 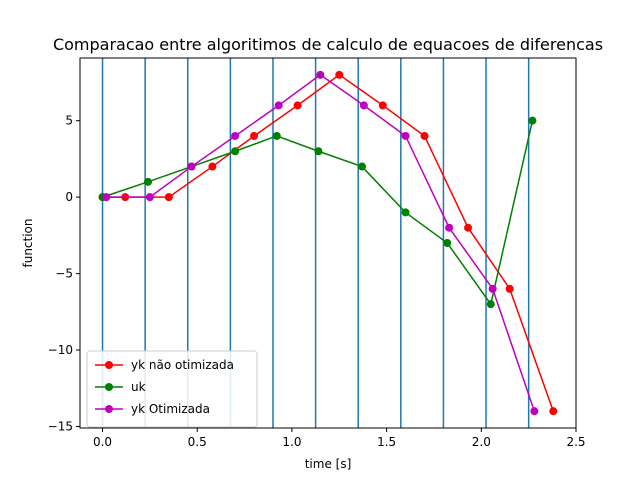 What do you see at coordinates (60, 426) in the screenshot?
I see `y-tick-label: −15` at bounding box center [60, 426].